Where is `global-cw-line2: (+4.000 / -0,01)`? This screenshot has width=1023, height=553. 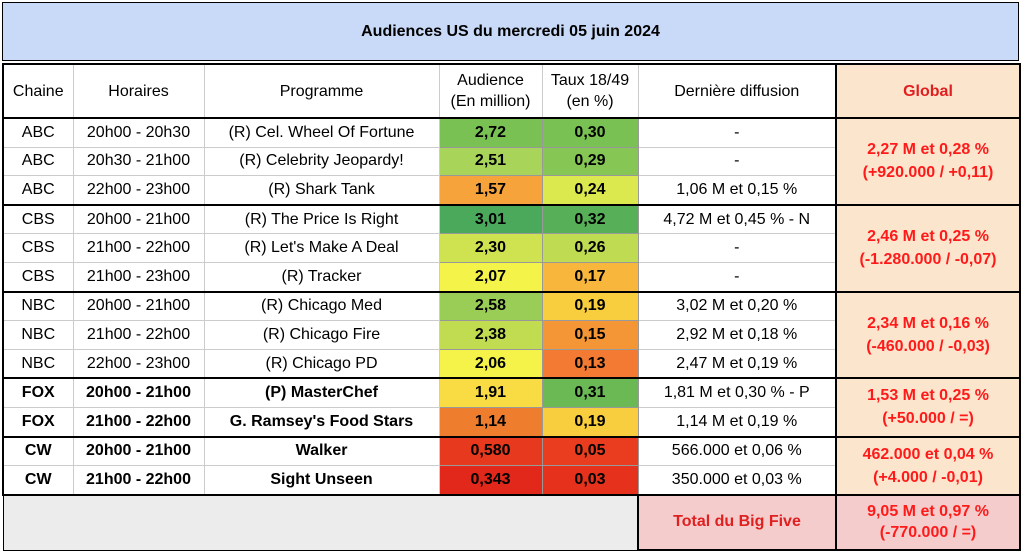 global-cw-line2: (+4.000 / -0,01) is located at coordinates (928, 477).